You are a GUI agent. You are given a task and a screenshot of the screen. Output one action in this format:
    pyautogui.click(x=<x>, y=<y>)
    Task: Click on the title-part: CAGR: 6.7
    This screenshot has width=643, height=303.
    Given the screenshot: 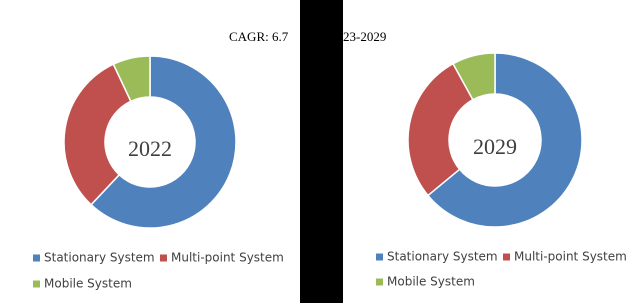 What is the action you would take?
    pyautogui.click(x=259, y=36)
    